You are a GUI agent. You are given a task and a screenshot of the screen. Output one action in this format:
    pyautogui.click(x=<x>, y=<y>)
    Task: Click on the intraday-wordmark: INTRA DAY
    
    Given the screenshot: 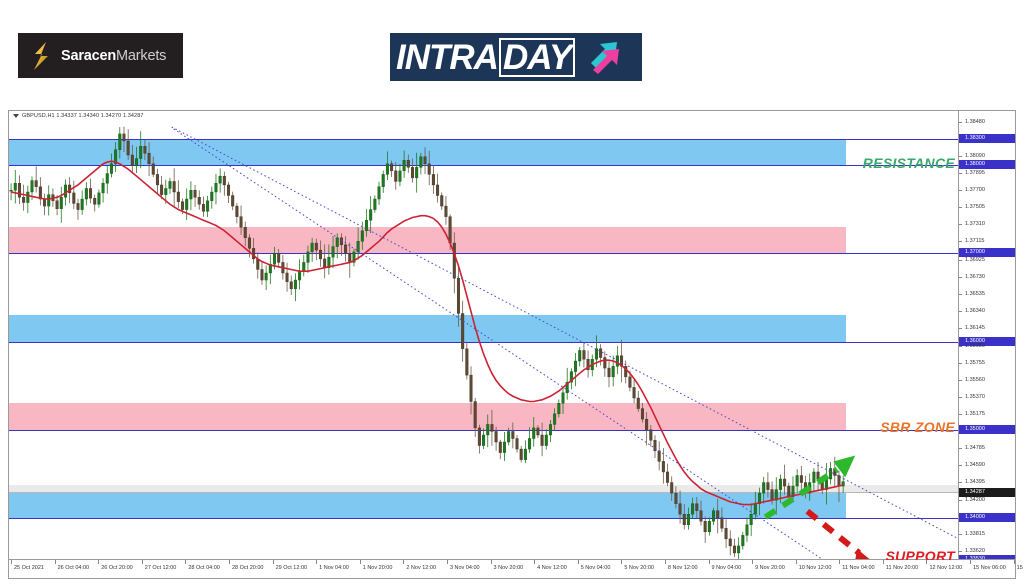 What is the action you would take?
    pyautogui.click(x=486, y=57)
    